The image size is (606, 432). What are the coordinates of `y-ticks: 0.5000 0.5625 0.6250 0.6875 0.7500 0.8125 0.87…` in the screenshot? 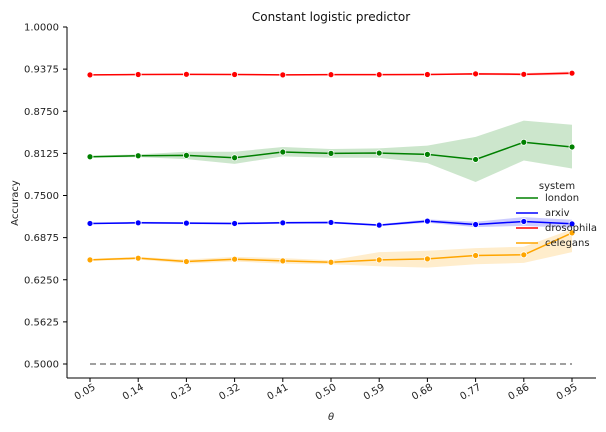 It's located at (45, 197).